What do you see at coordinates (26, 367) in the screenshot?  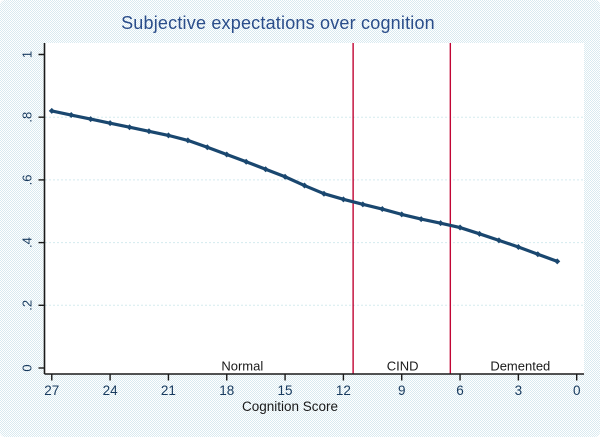 I see `y-tick-label: 0` at bounding box center [26, 367].